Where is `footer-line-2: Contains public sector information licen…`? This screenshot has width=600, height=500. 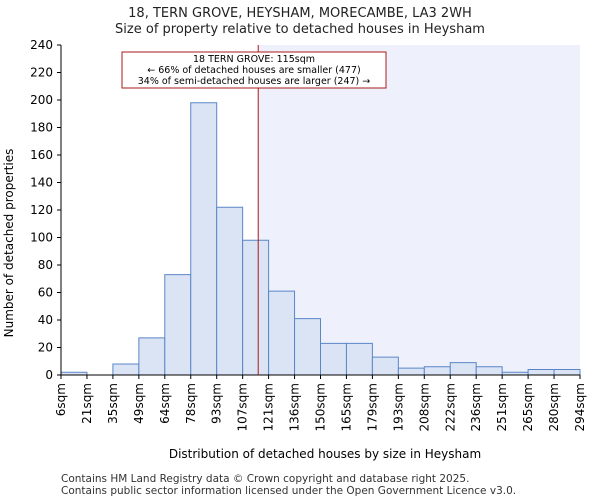
footer-line-2: Contains public sector information licen… is located at coordinates (289, 491).